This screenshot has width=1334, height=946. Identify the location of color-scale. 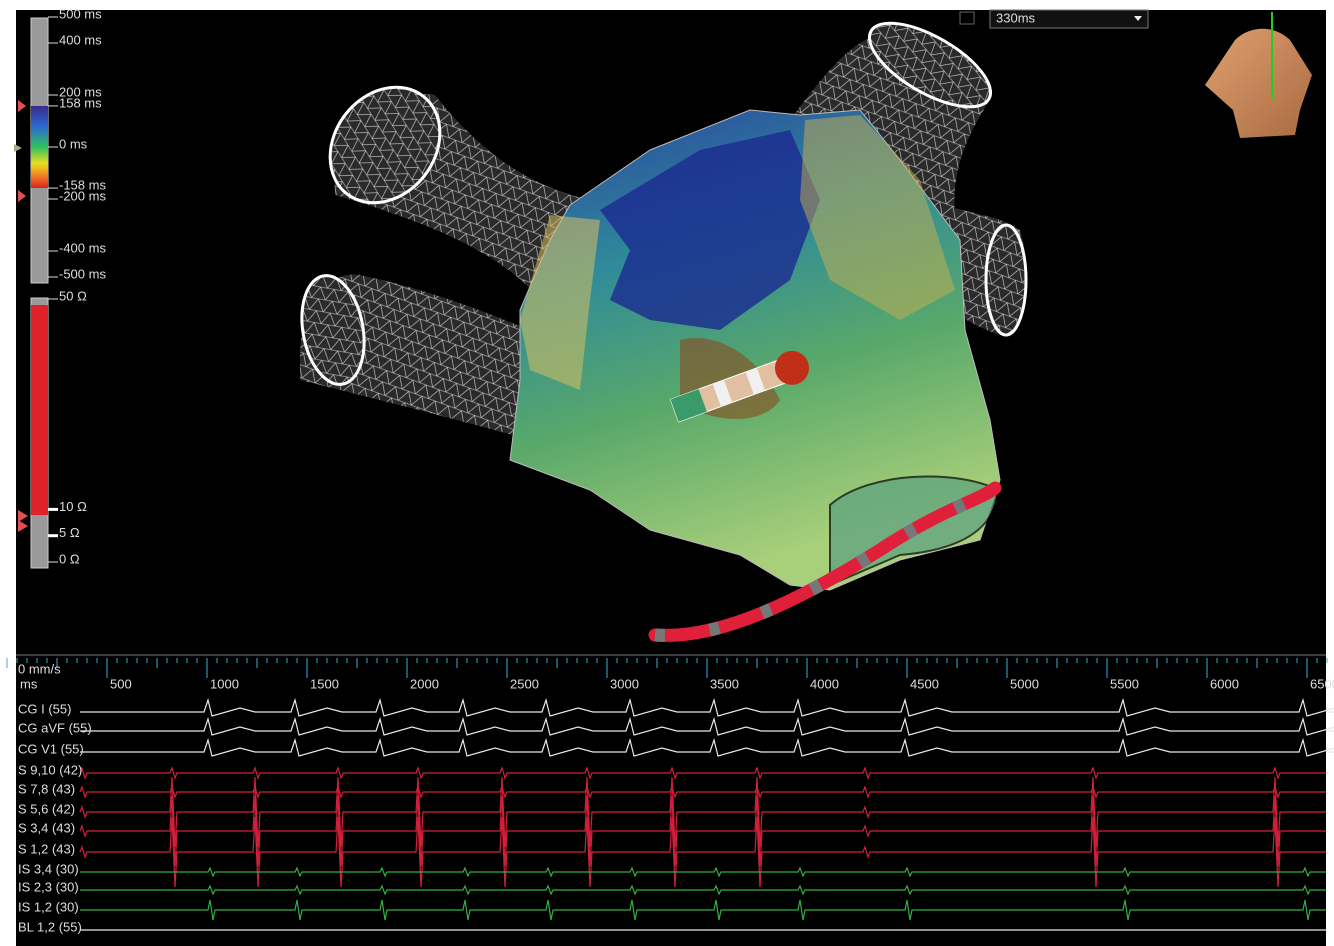
(39, 147).